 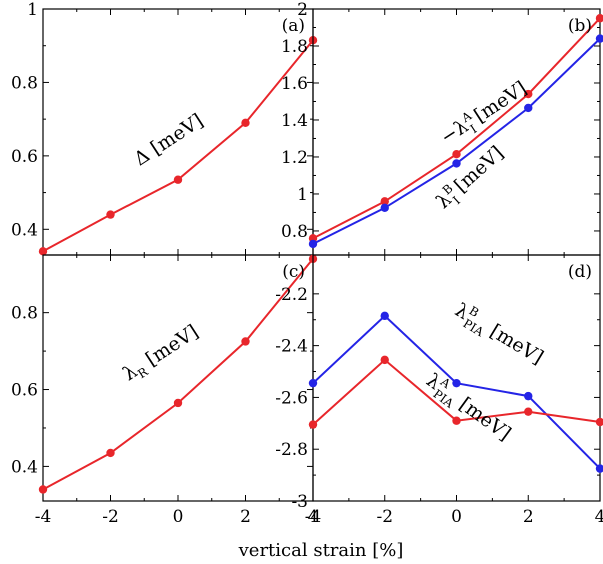 I want to click on annotation: λR [meV], so click(x=161, y=354).